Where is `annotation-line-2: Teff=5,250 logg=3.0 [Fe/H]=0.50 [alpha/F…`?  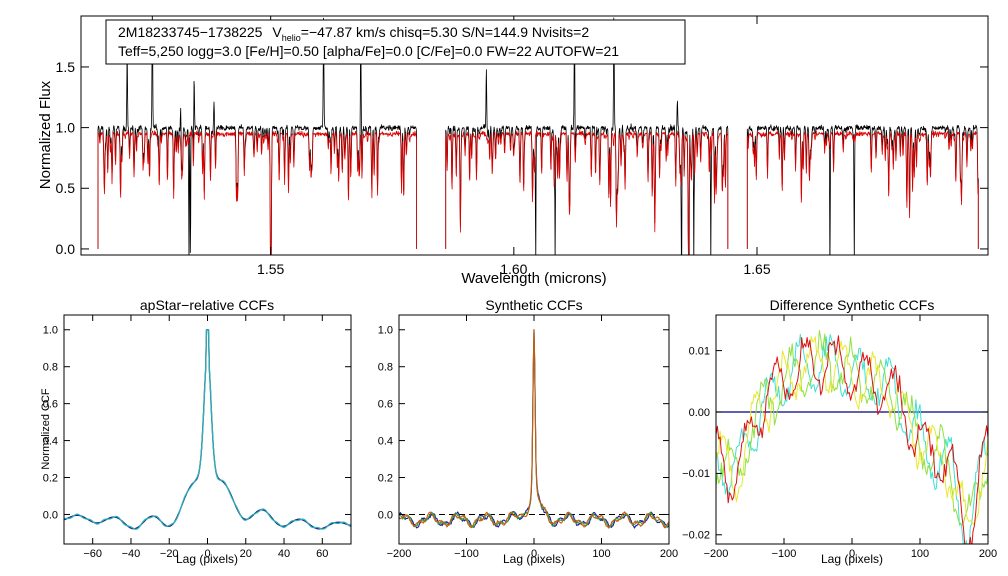 annotation-line-2: Teff=5,250 logg=3.0 [Fe/H]=0.50 [alpha/F… is located at coordinates (368, 51).